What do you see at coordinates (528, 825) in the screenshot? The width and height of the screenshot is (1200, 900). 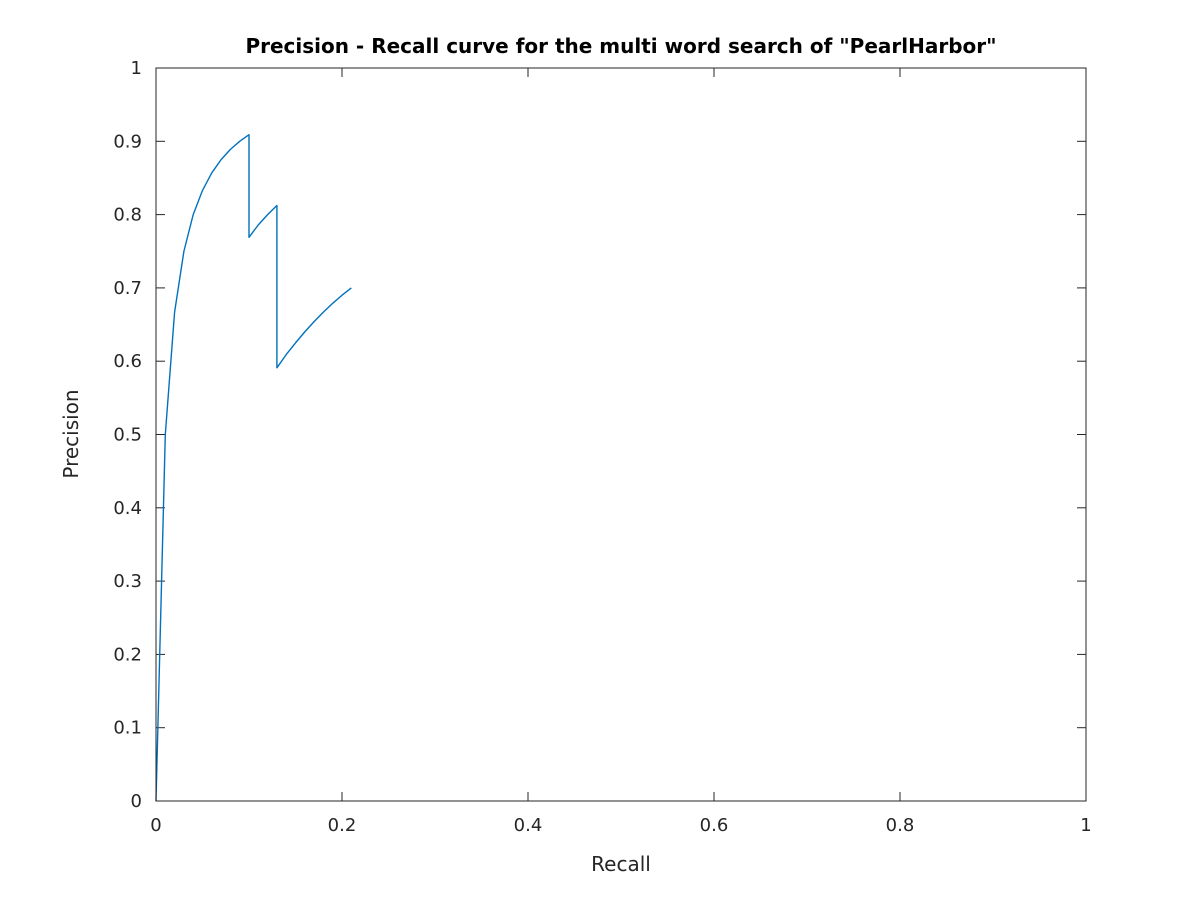 I see `x-tick-label: 0.4` at bounding box center [528, 825].